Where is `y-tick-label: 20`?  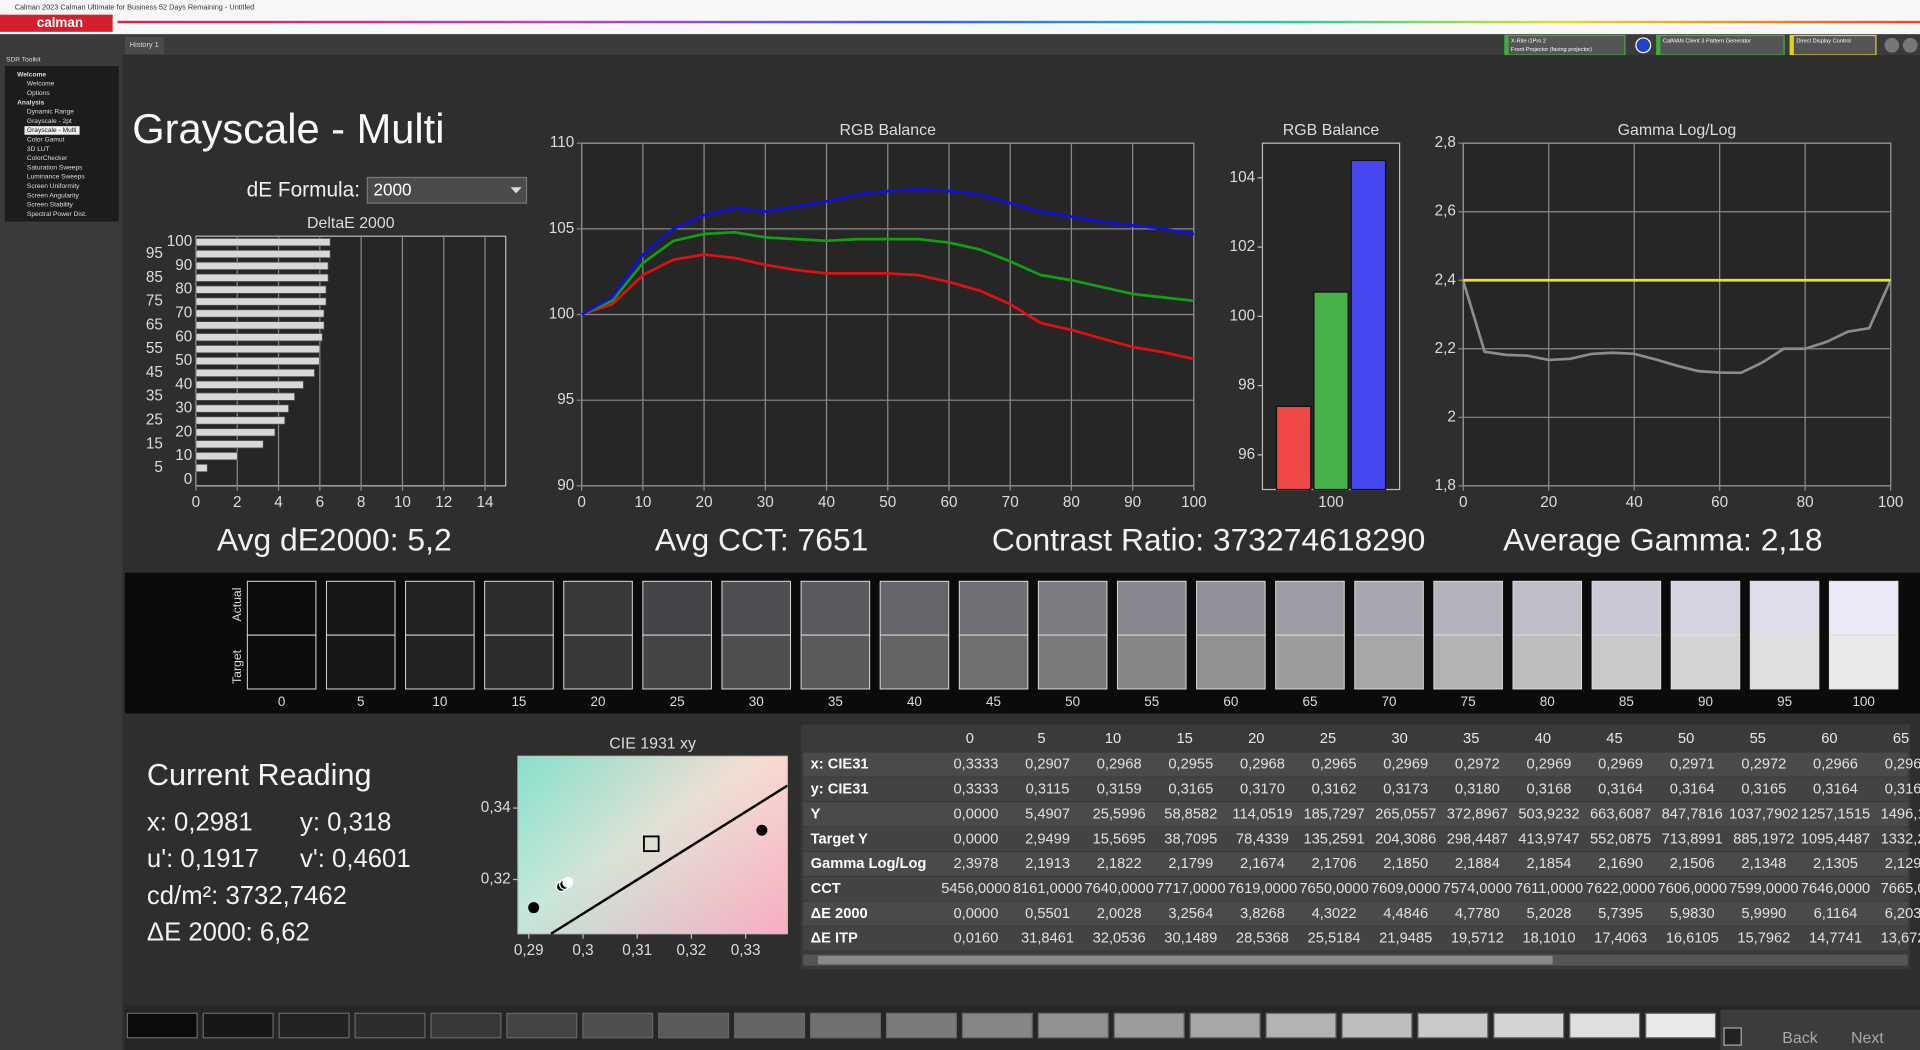 y-tick-label: 20 is located at coordinates (183, 431).